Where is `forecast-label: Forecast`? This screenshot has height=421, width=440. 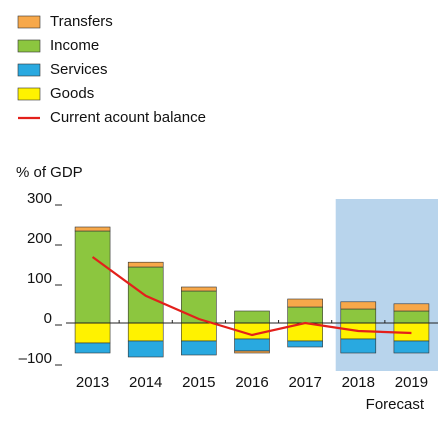
forecast-label: Forecast is located at coordinates (395, 404).